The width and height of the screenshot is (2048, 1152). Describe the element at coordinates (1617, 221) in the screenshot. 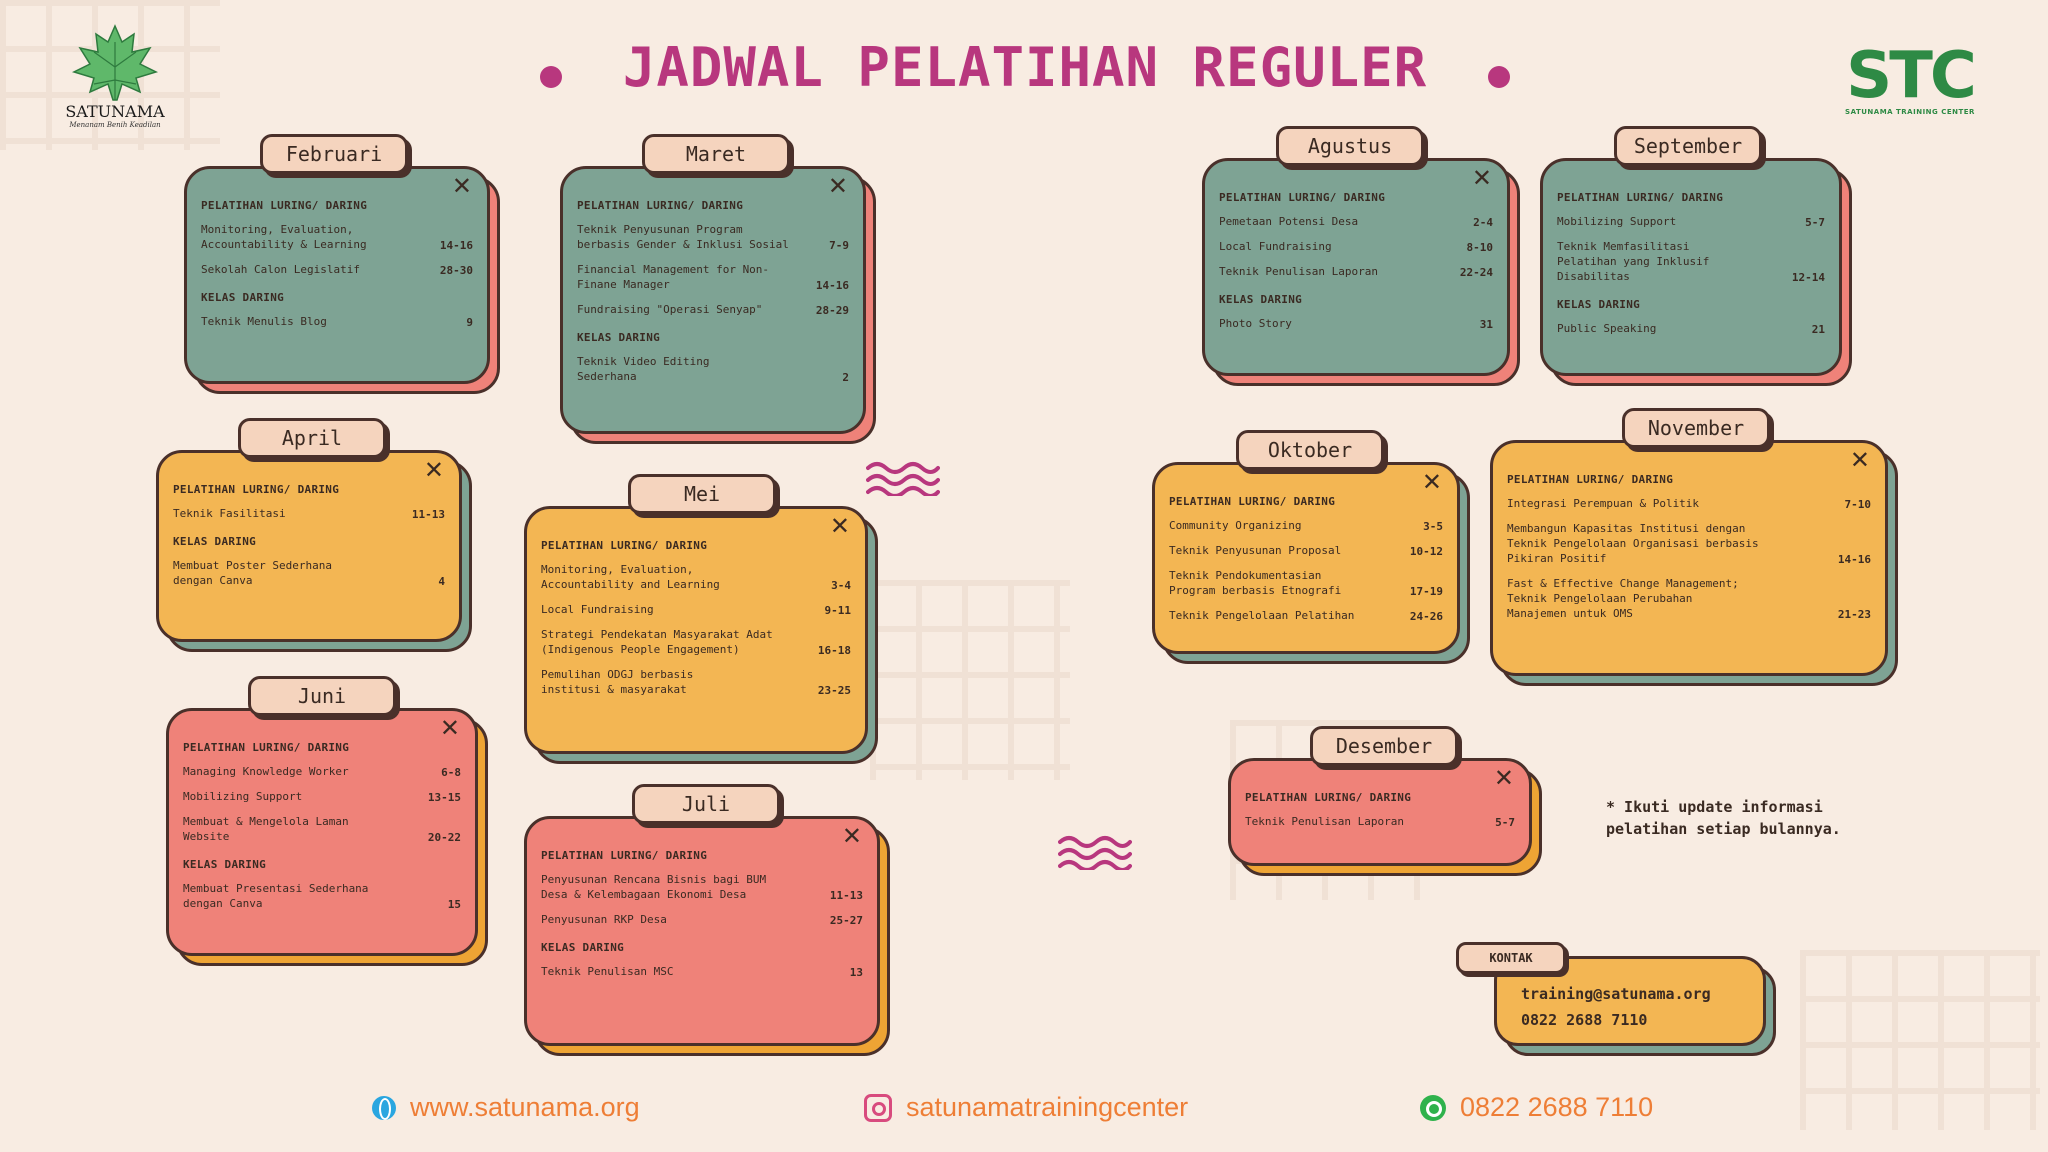

I see `training-title: Mobilizing Support` at that location.